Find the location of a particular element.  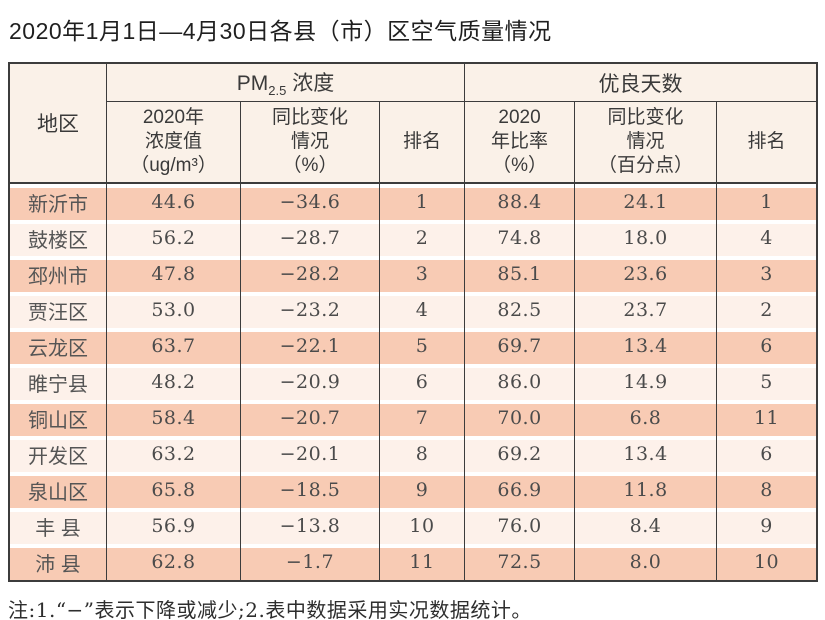

cell-pm-value: 44.6 is located at coordinates (174, 202).